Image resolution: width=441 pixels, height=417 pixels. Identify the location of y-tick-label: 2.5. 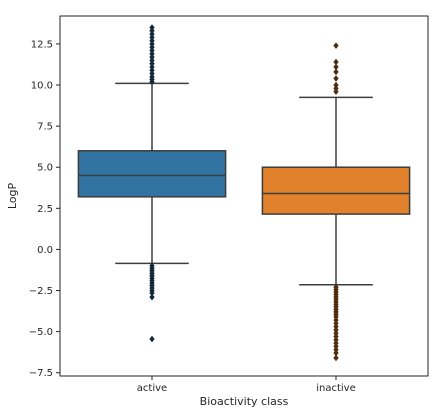
(45, 209).